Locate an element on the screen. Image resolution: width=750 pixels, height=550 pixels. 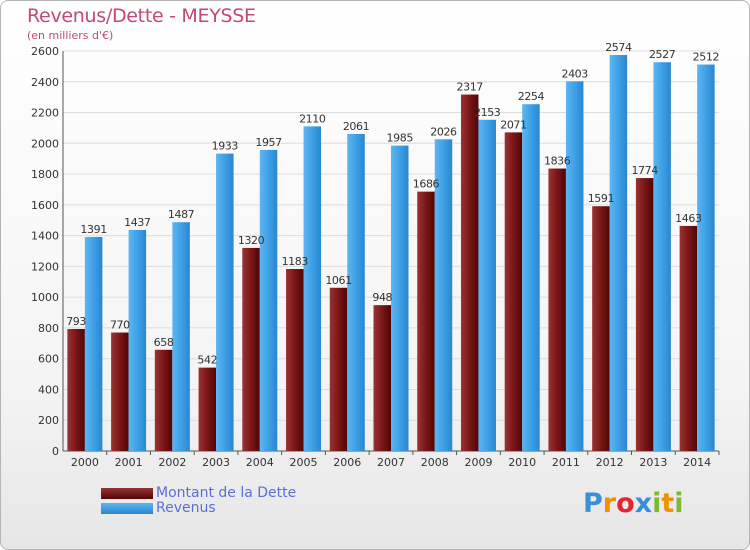
value-label: 2026 is located at coordinates (443, 131).